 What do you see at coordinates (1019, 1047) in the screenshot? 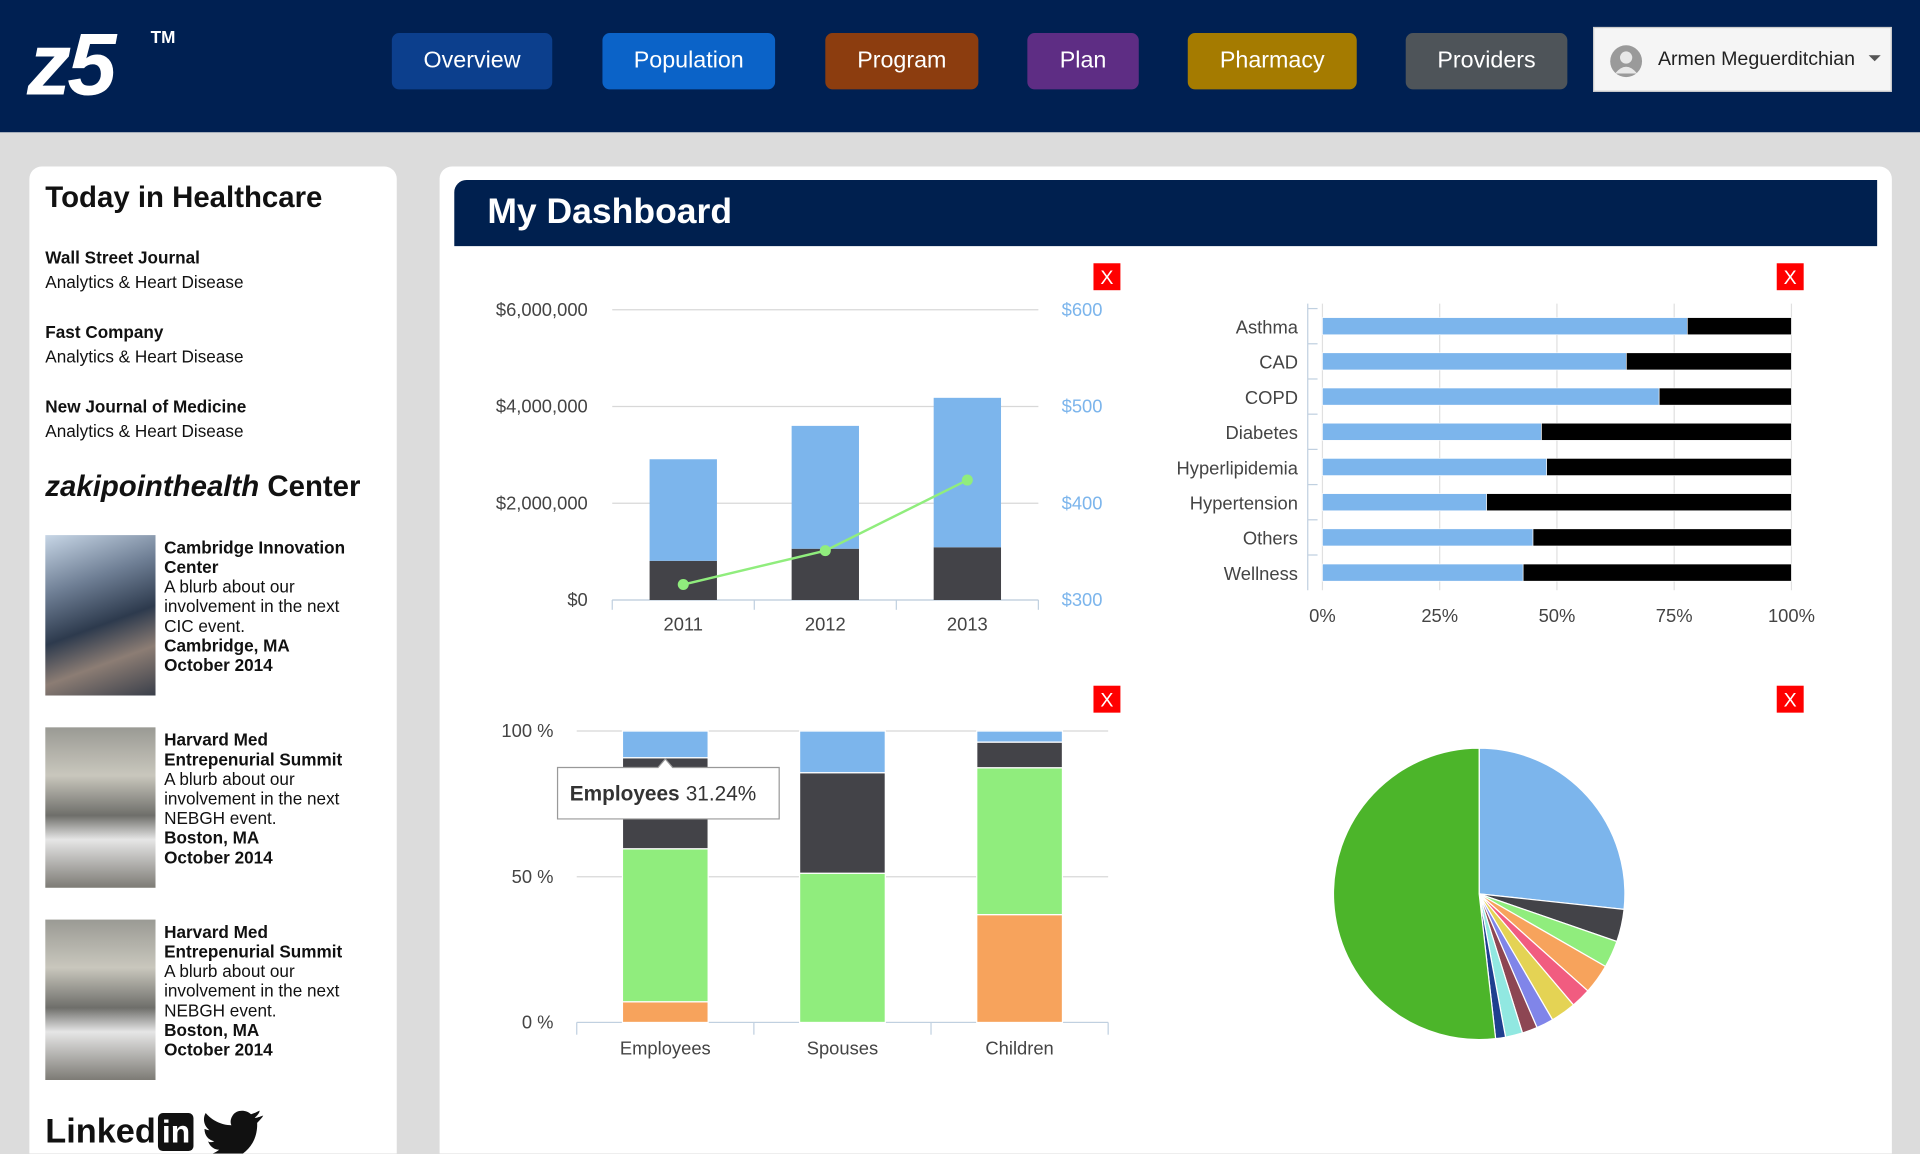
I see `x-tick-label: Children` at bounding box center [1019, 1047].